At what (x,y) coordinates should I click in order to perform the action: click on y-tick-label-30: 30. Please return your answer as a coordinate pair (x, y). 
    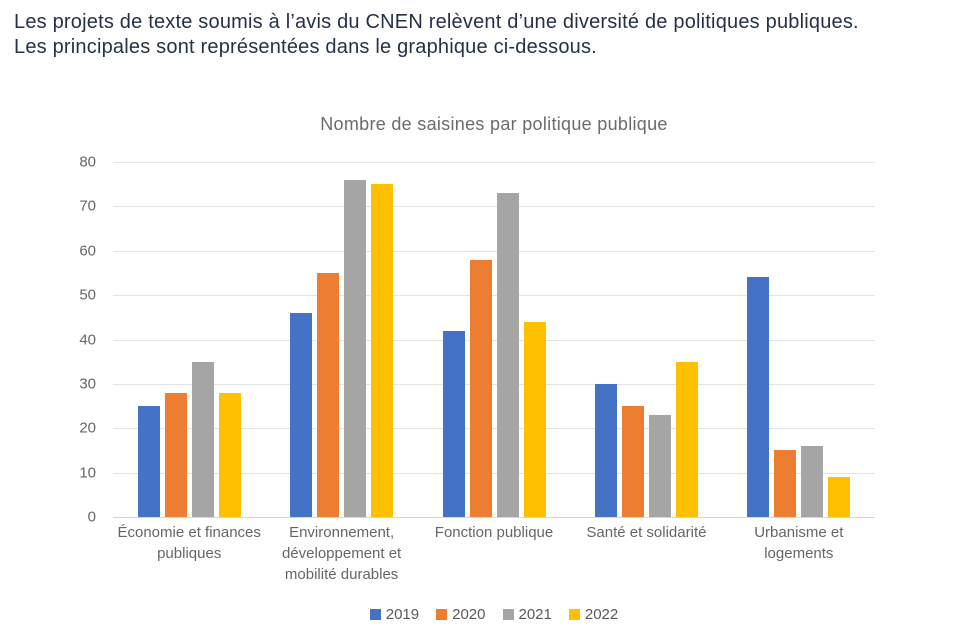
    Looking at the image, I should click on (87, 384).